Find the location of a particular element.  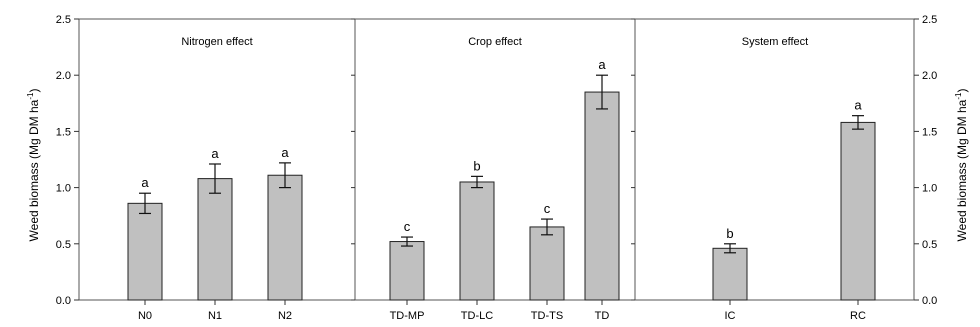

y-axis-title-right: Weed biomass (Mg DM ha-1) is located at coordinates (961, 165).